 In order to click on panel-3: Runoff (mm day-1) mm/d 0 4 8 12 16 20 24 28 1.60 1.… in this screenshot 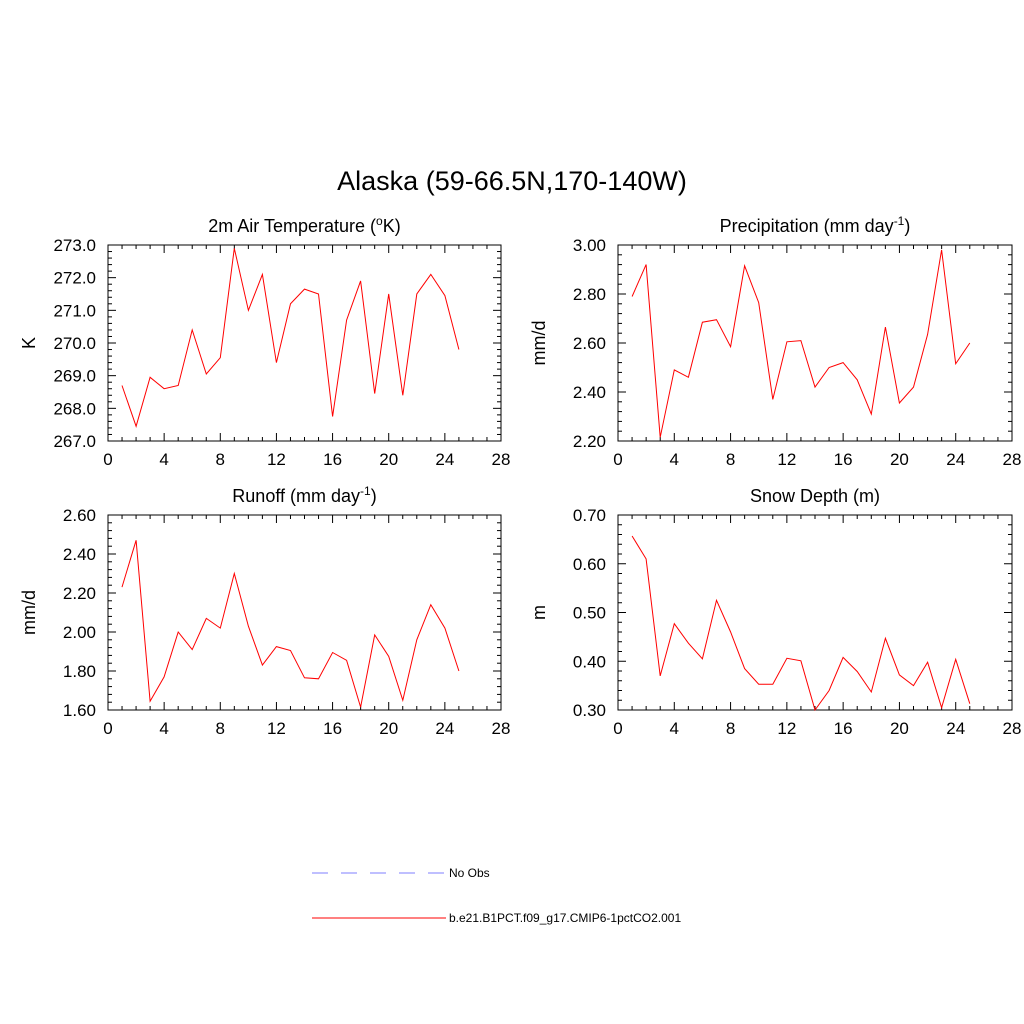, I will do `click(264, 611)`.